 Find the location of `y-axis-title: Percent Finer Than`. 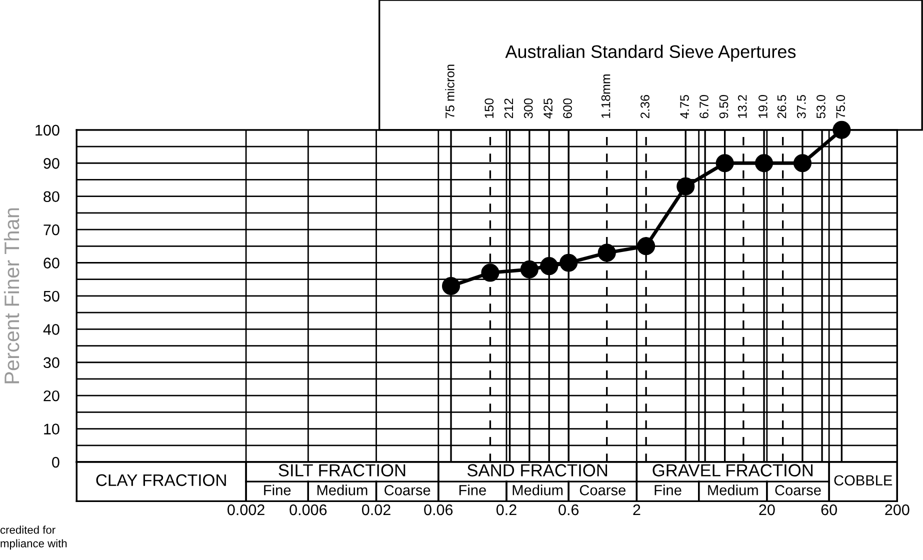

y-axis-title: Percent Finer Than is located at coordinates (12, 296).